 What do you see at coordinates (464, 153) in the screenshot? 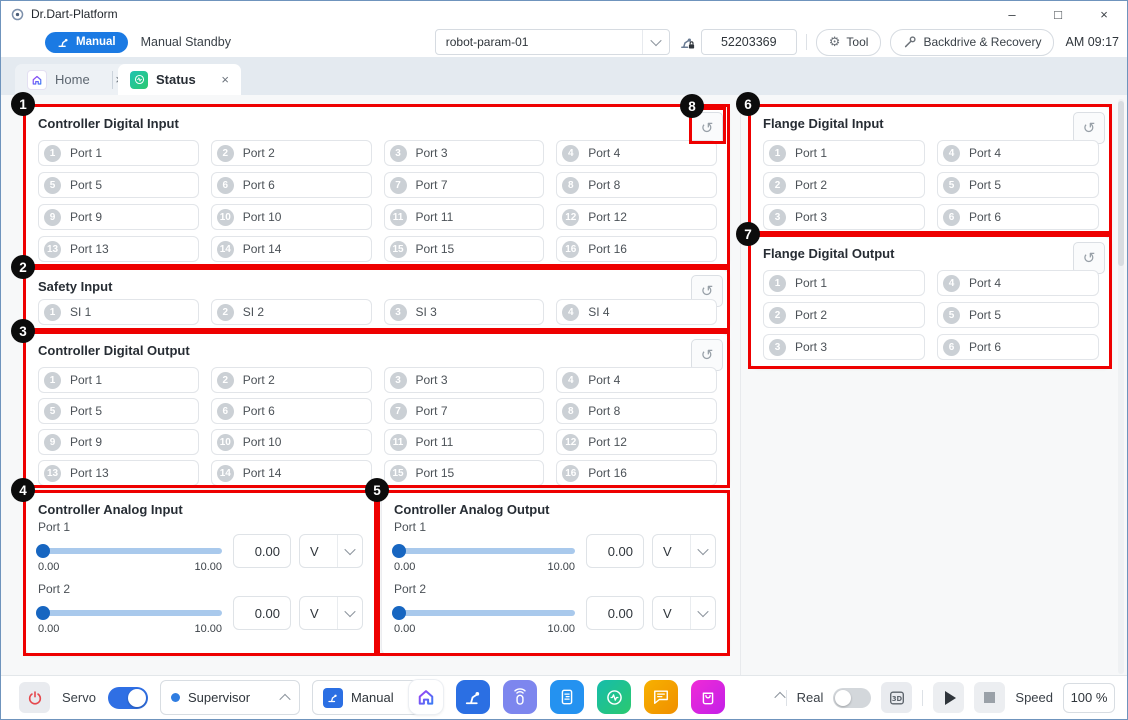
I see `digital-input-port: 3 Port 3` at bounding box center [464, 153].